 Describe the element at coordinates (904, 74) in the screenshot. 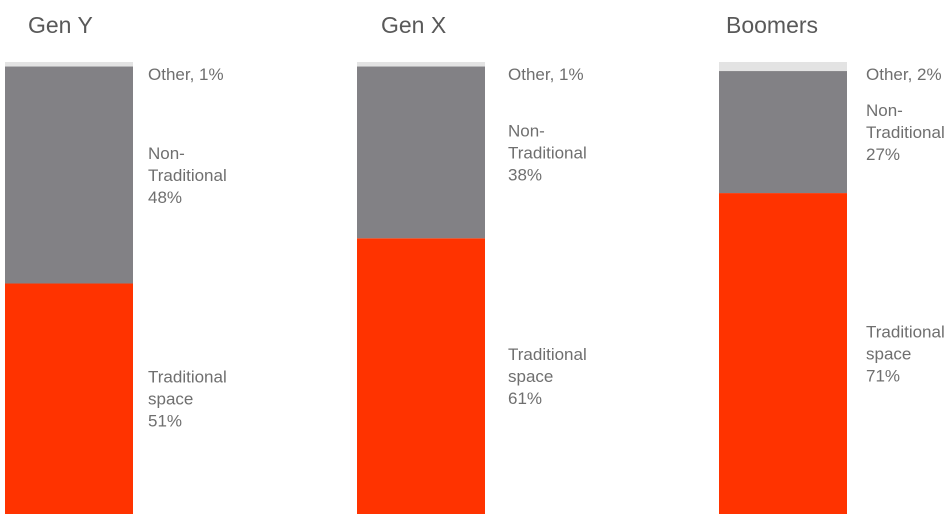

I see `segment-label-other: Other, 2%` at that location.